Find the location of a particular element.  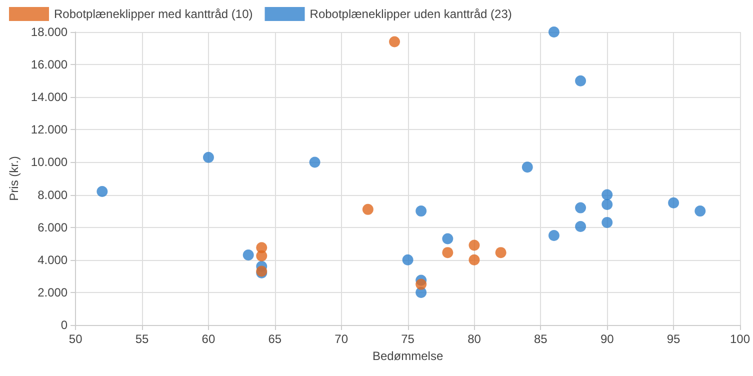

legend-label: Robotplæneklipper med kanttråd (10) is located at coordinates (153, 14).